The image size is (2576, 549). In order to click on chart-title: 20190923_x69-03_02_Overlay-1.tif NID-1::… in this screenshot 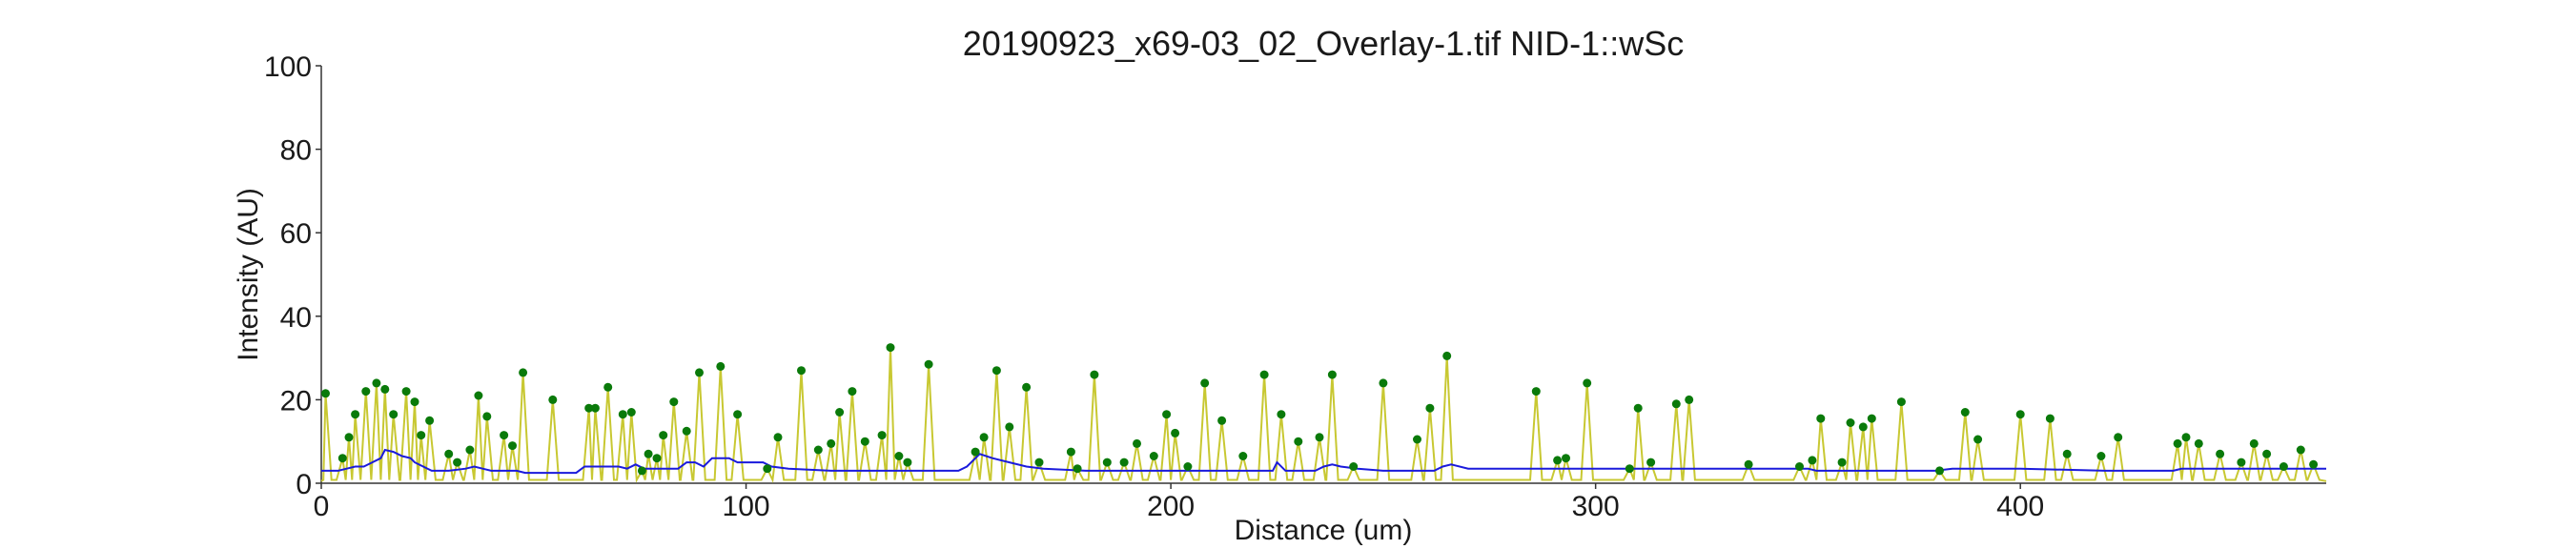, I will do `click(1324, 43)`.